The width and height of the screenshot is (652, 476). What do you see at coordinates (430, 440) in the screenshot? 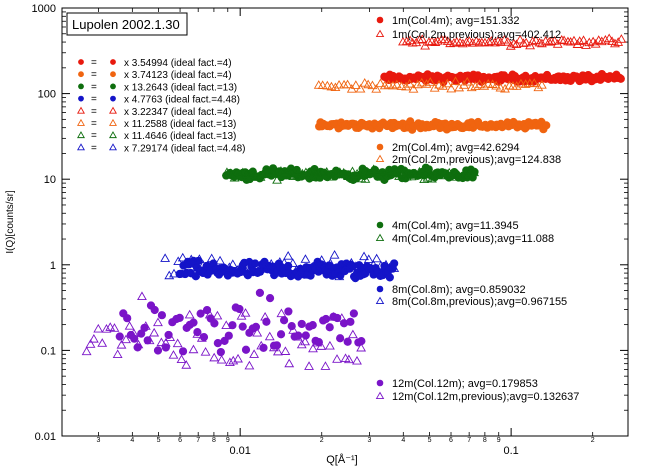
I see `x-tick-label: 5` at bounding box center [430, 440].